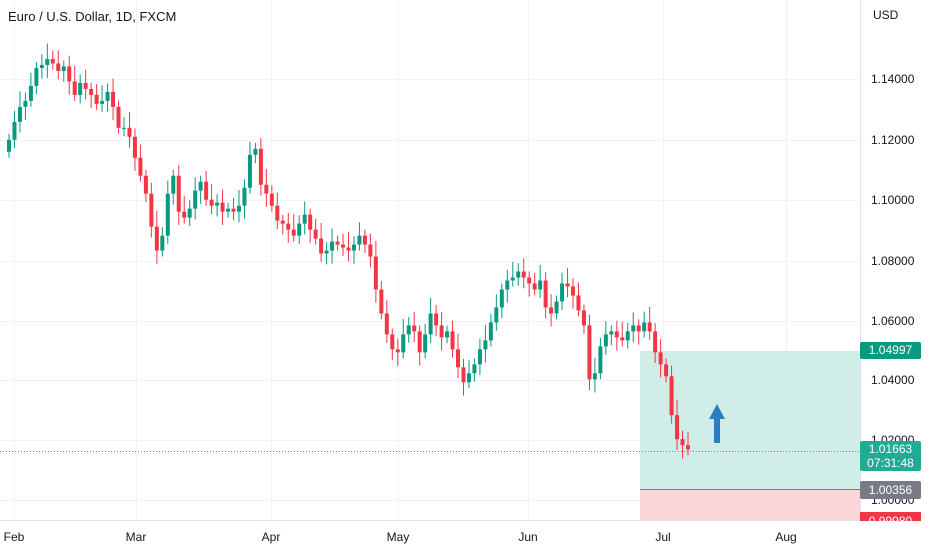  Describe the element at coordinates (750, 505) in the screenshot. I see `long-position-loss-zone` at that location.